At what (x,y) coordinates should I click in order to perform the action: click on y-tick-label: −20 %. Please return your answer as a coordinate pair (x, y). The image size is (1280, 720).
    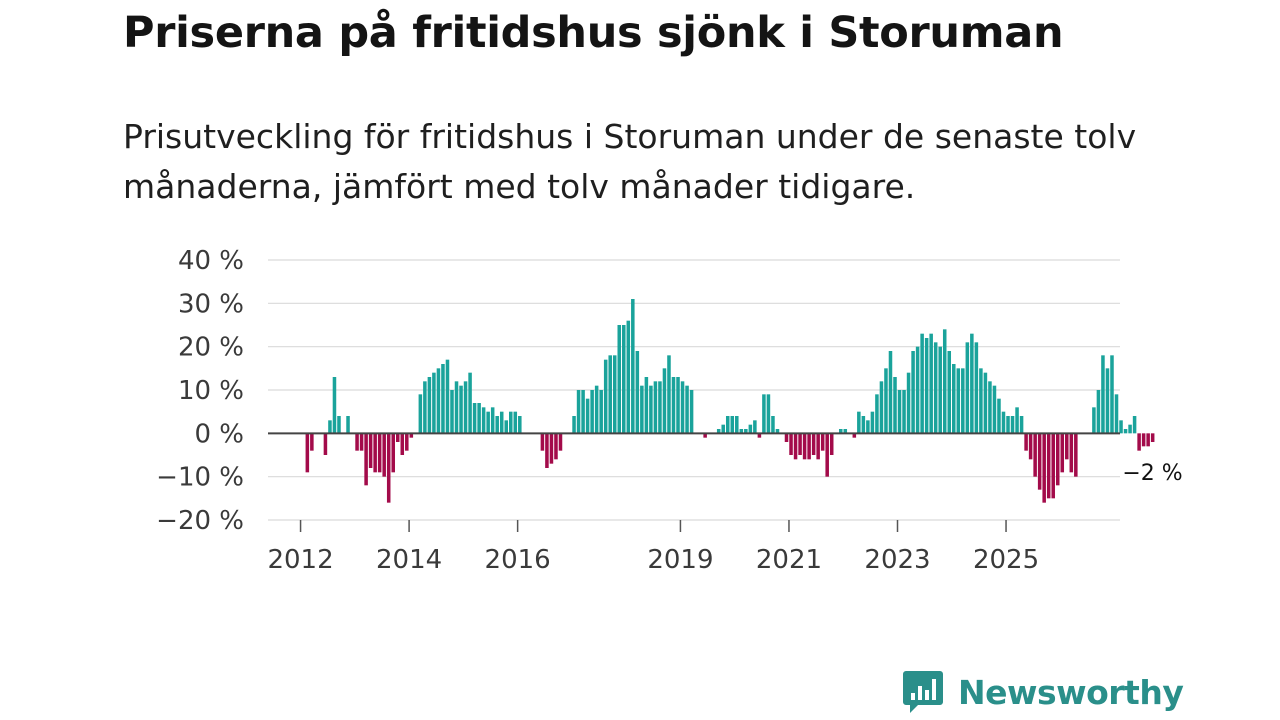
    Looking at the image, I should click on (200, 521).